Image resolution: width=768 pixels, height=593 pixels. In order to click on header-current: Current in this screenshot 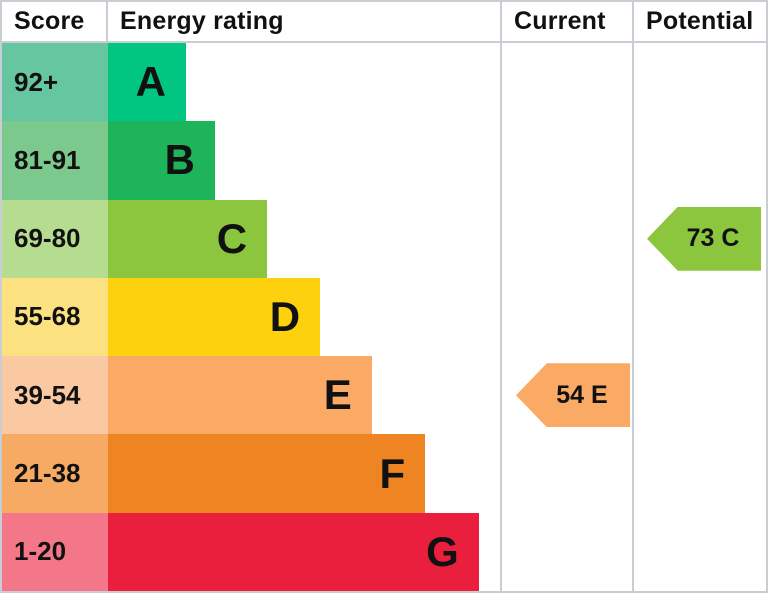, I will do `click(566, 21)`.